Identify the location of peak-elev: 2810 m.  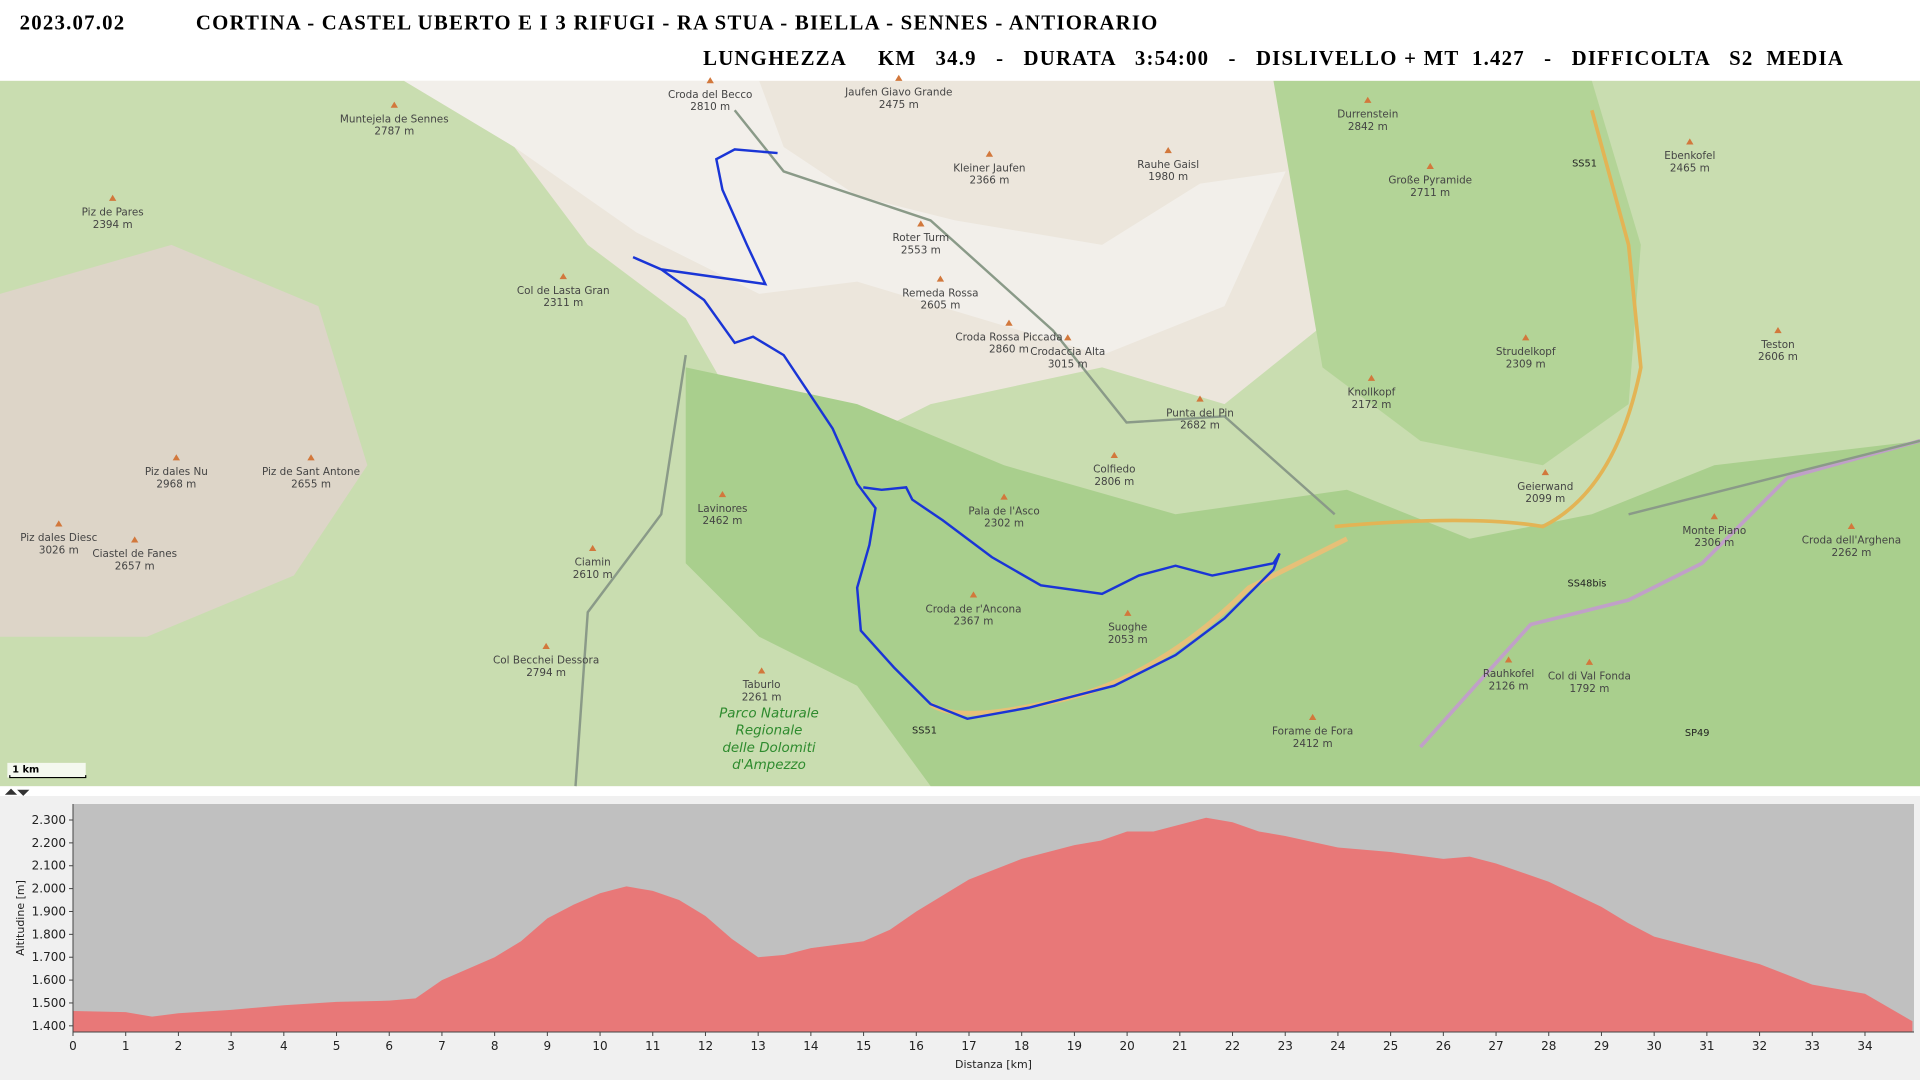
(710, 107).